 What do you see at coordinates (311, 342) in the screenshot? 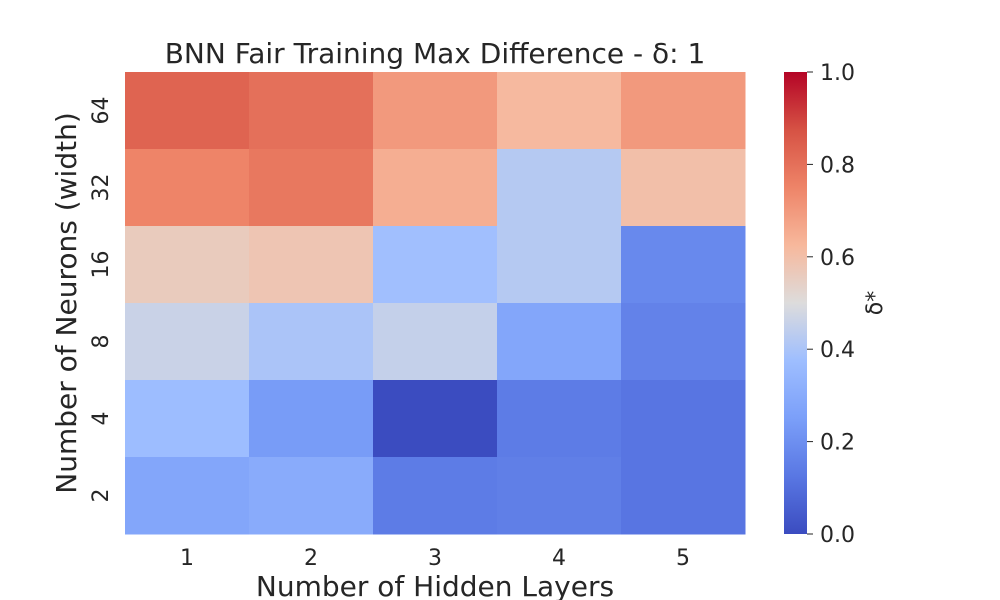
I see `heatmap-cell-w8-l2` at bounding box center [311, 342].